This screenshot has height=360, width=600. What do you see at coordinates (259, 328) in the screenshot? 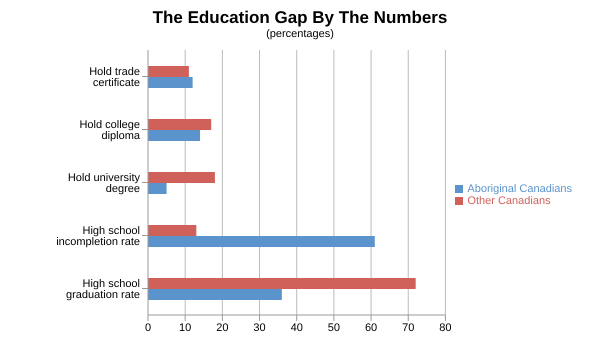
I see `x-tick-label: 30` at bounding box center [259, 328].